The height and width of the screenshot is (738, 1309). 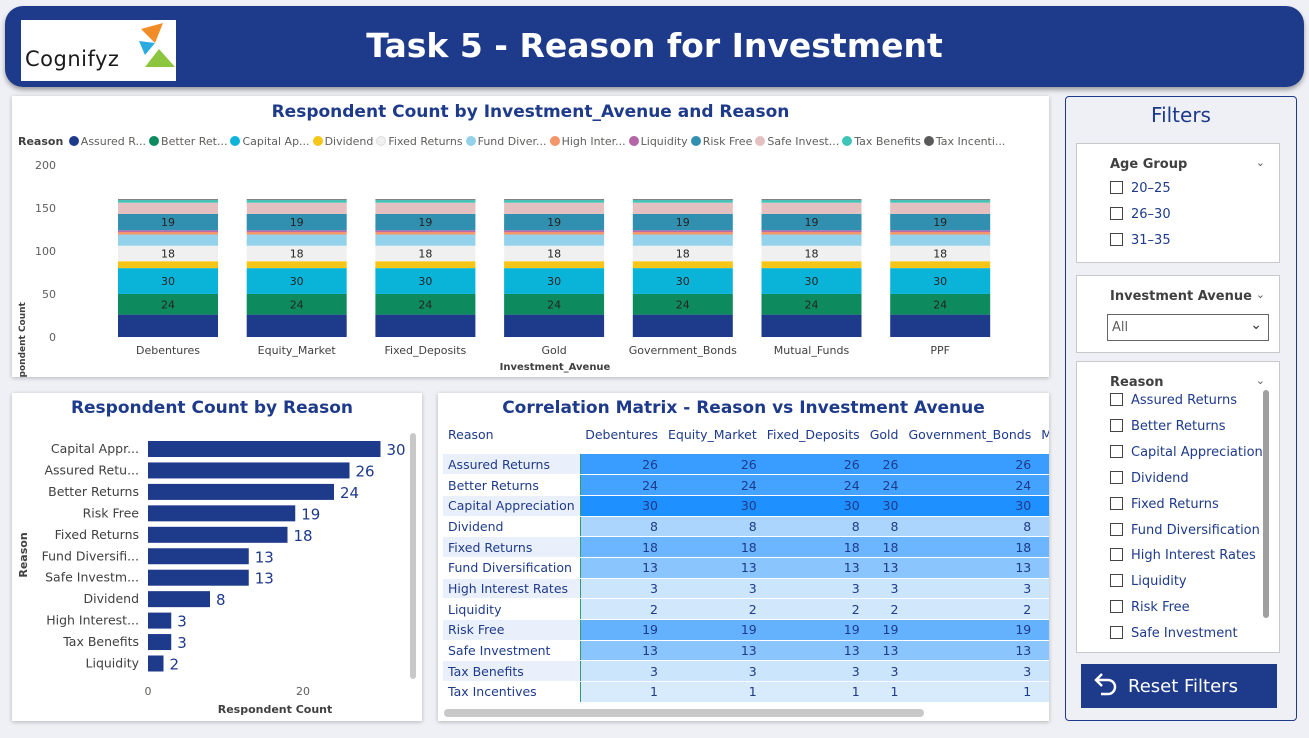 I want to click on matrix-row: Risk Free 19 19 19 19 19, so click(x=746, y=630).